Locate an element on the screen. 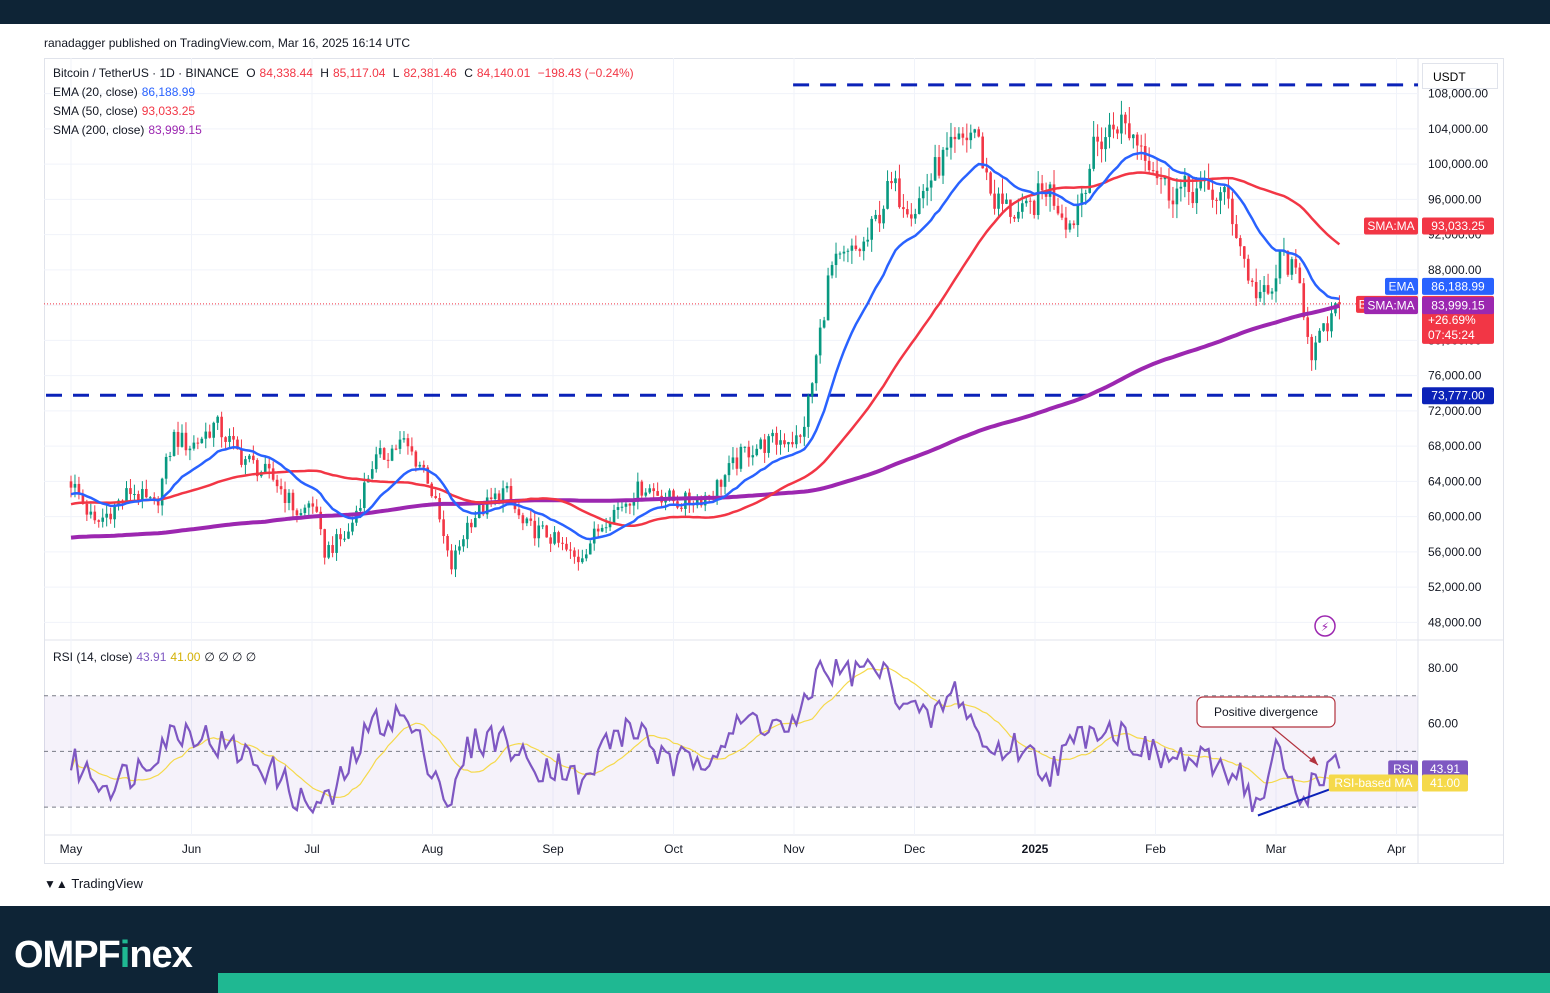 Image resolution: width=1550 pixels, height=993 pixels. legend-sma200: SMA (200, close) 83,999.15 is located at coordinates (127, 130).